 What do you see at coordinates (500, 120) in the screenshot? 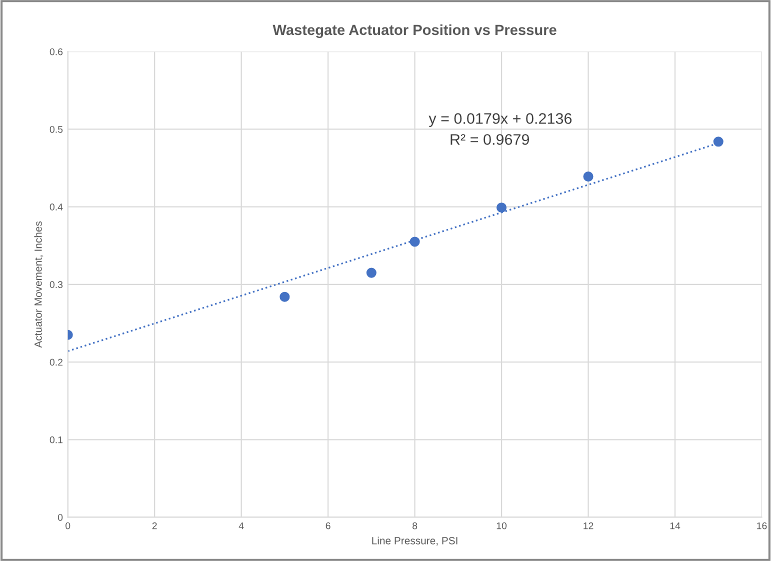
I see `annotation: y = 0.0179x + 0.2136` at bounding box center [500, 120].